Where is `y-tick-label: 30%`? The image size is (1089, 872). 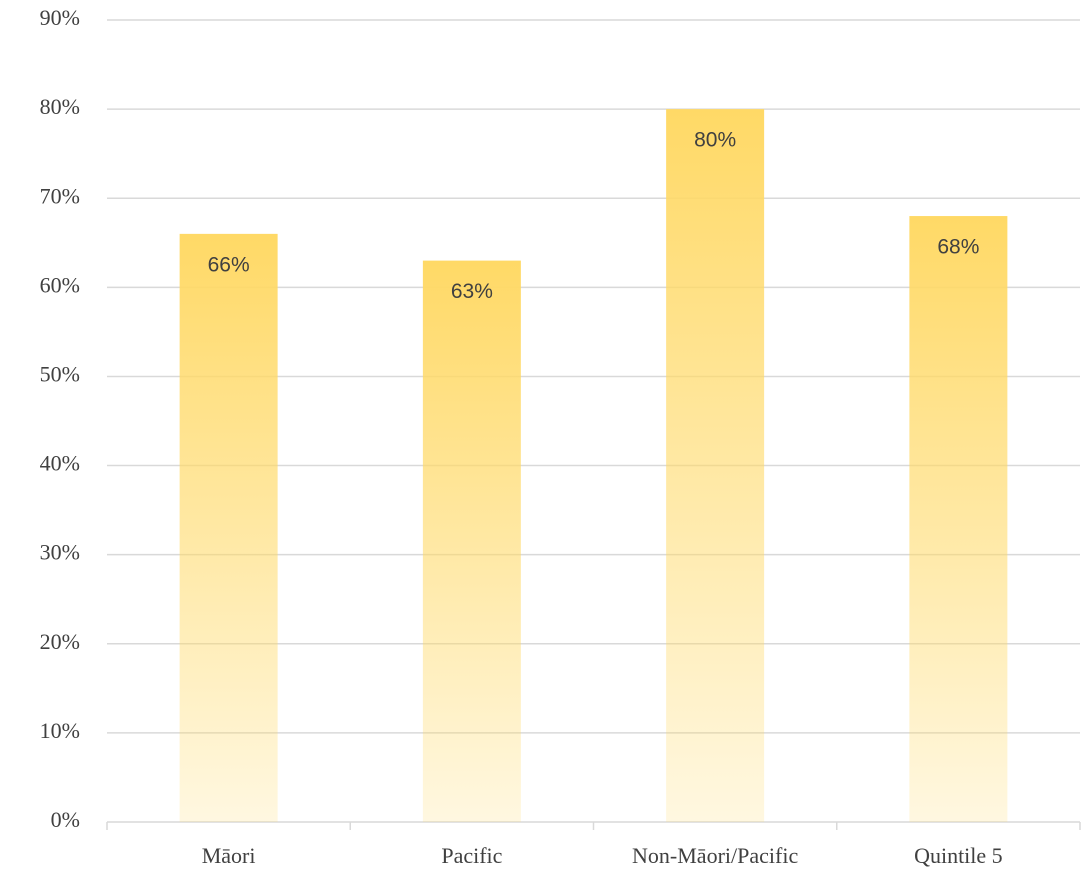
y-tick-label: 30% is located at coordinates (60, 552).